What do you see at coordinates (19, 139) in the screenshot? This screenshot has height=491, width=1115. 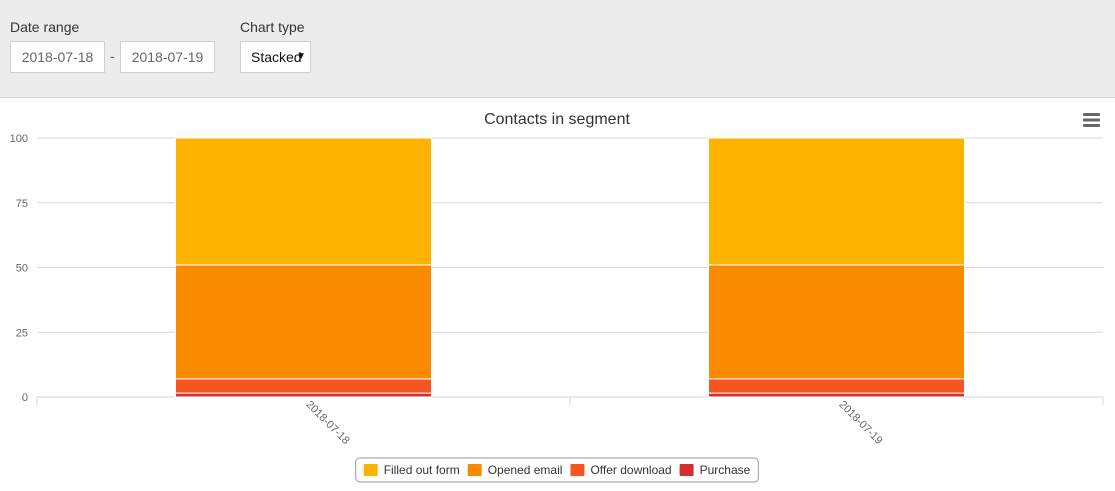 I see `y-tick-label: 100` at bounding box center [19, 139].